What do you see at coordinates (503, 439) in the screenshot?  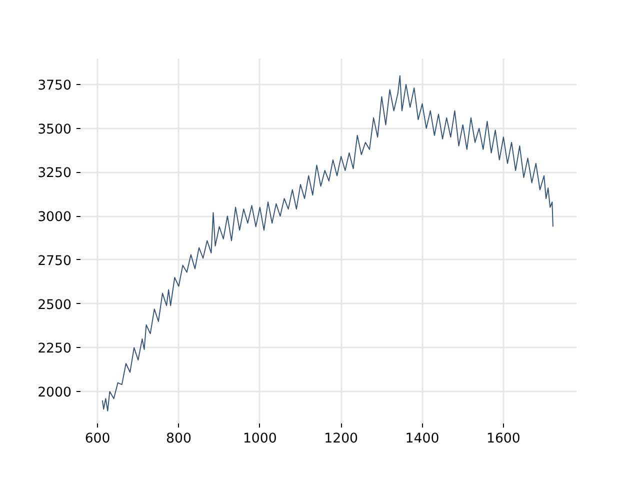 I see `x-tick-label: 1600` at bounding box center [503, 439].